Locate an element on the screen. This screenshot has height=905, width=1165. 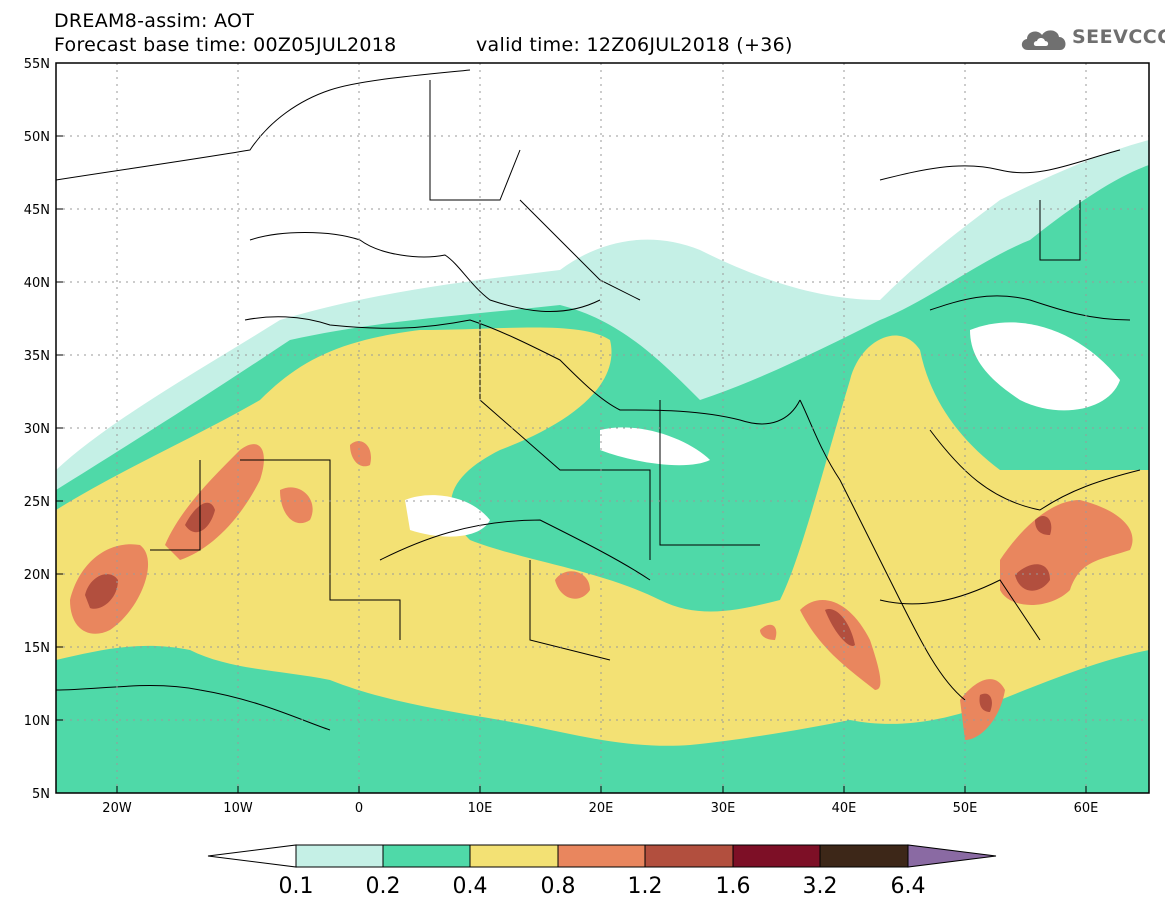
colorbar-label: 0.2 is located at coordinates (383, 886).